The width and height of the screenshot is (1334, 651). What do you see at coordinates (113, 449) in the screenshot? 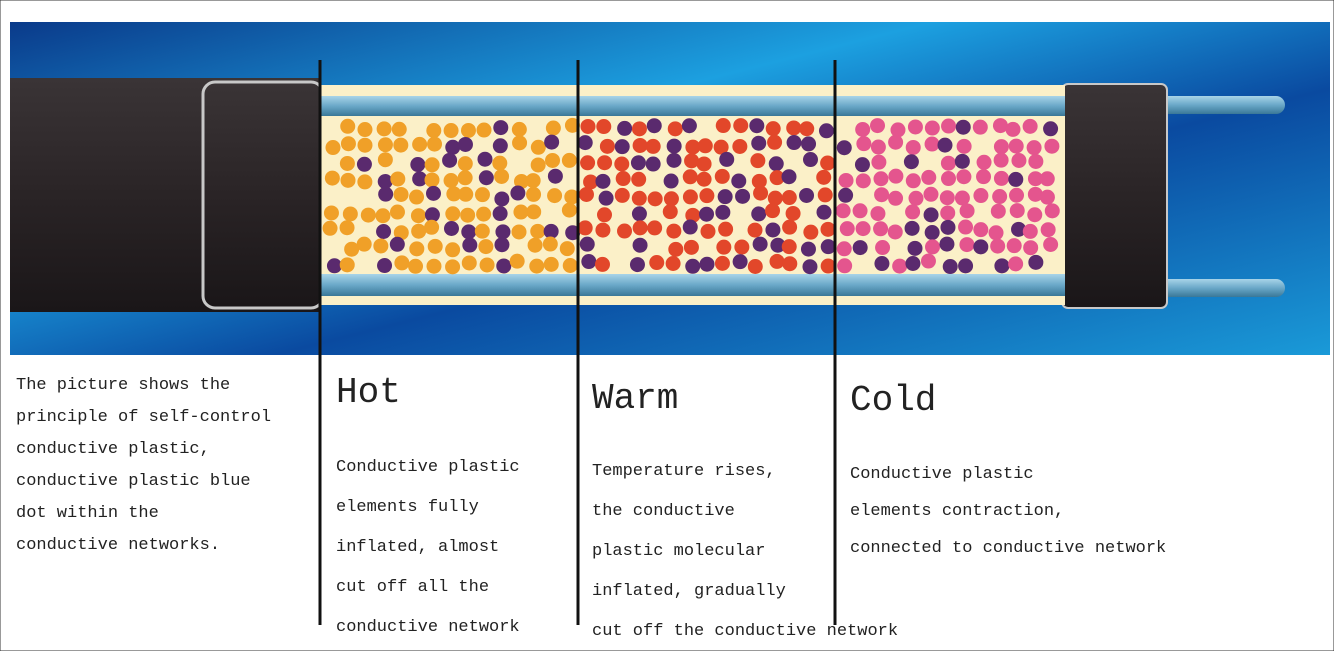
I see `text-line: conductive plastic,` at bounding box center [113, 449].